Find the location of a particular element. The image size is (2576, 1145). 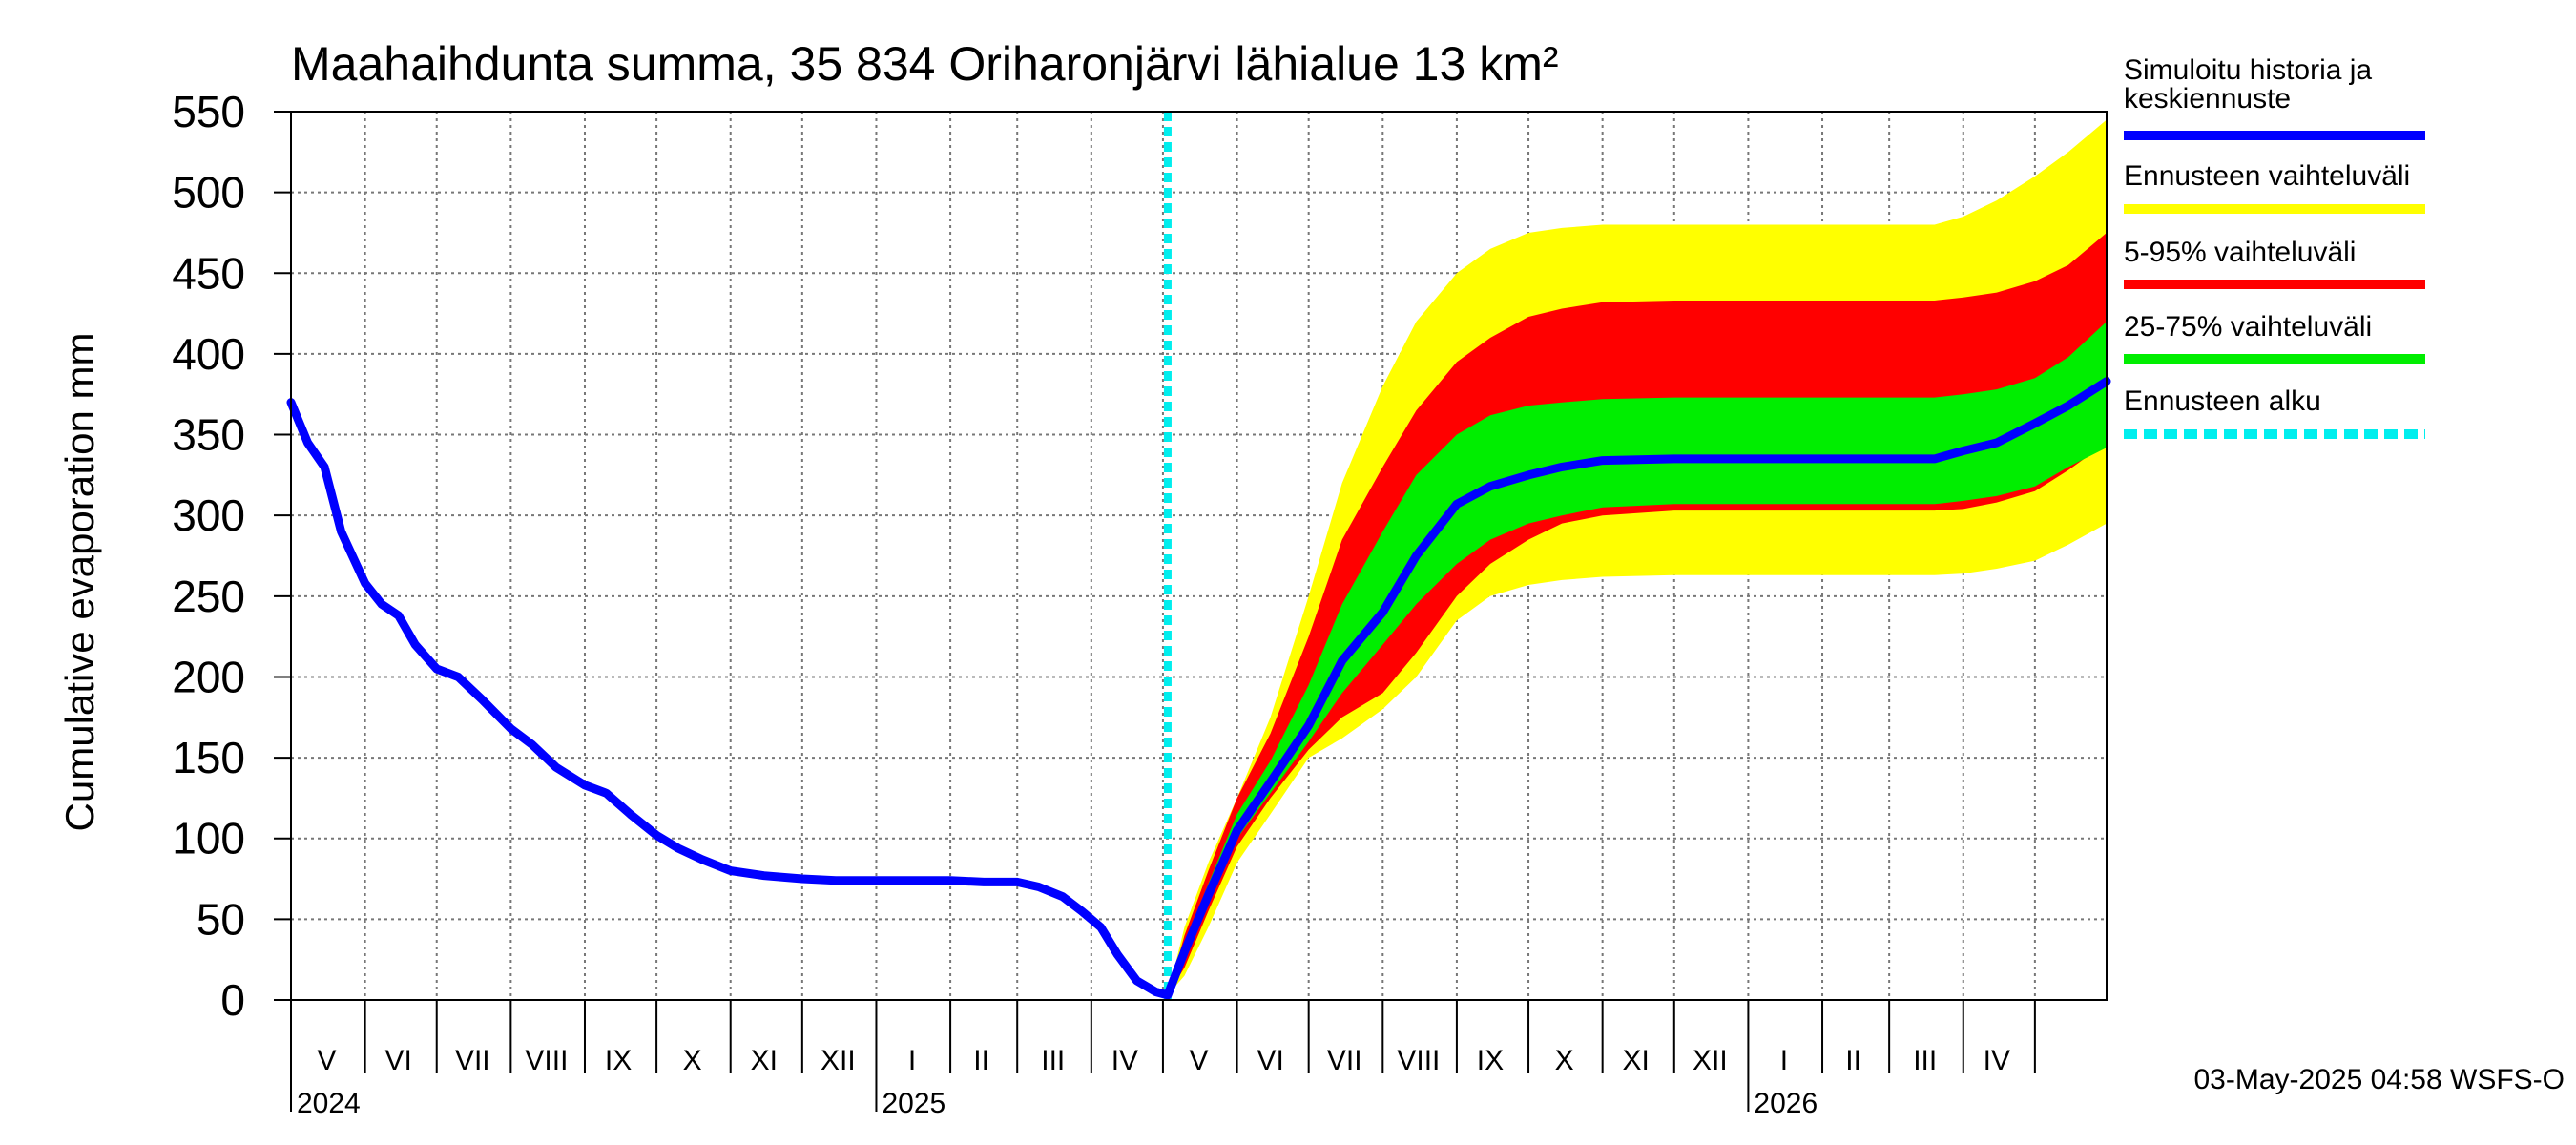

y-tick-label: 0 is located at coordinates (232, 1000).